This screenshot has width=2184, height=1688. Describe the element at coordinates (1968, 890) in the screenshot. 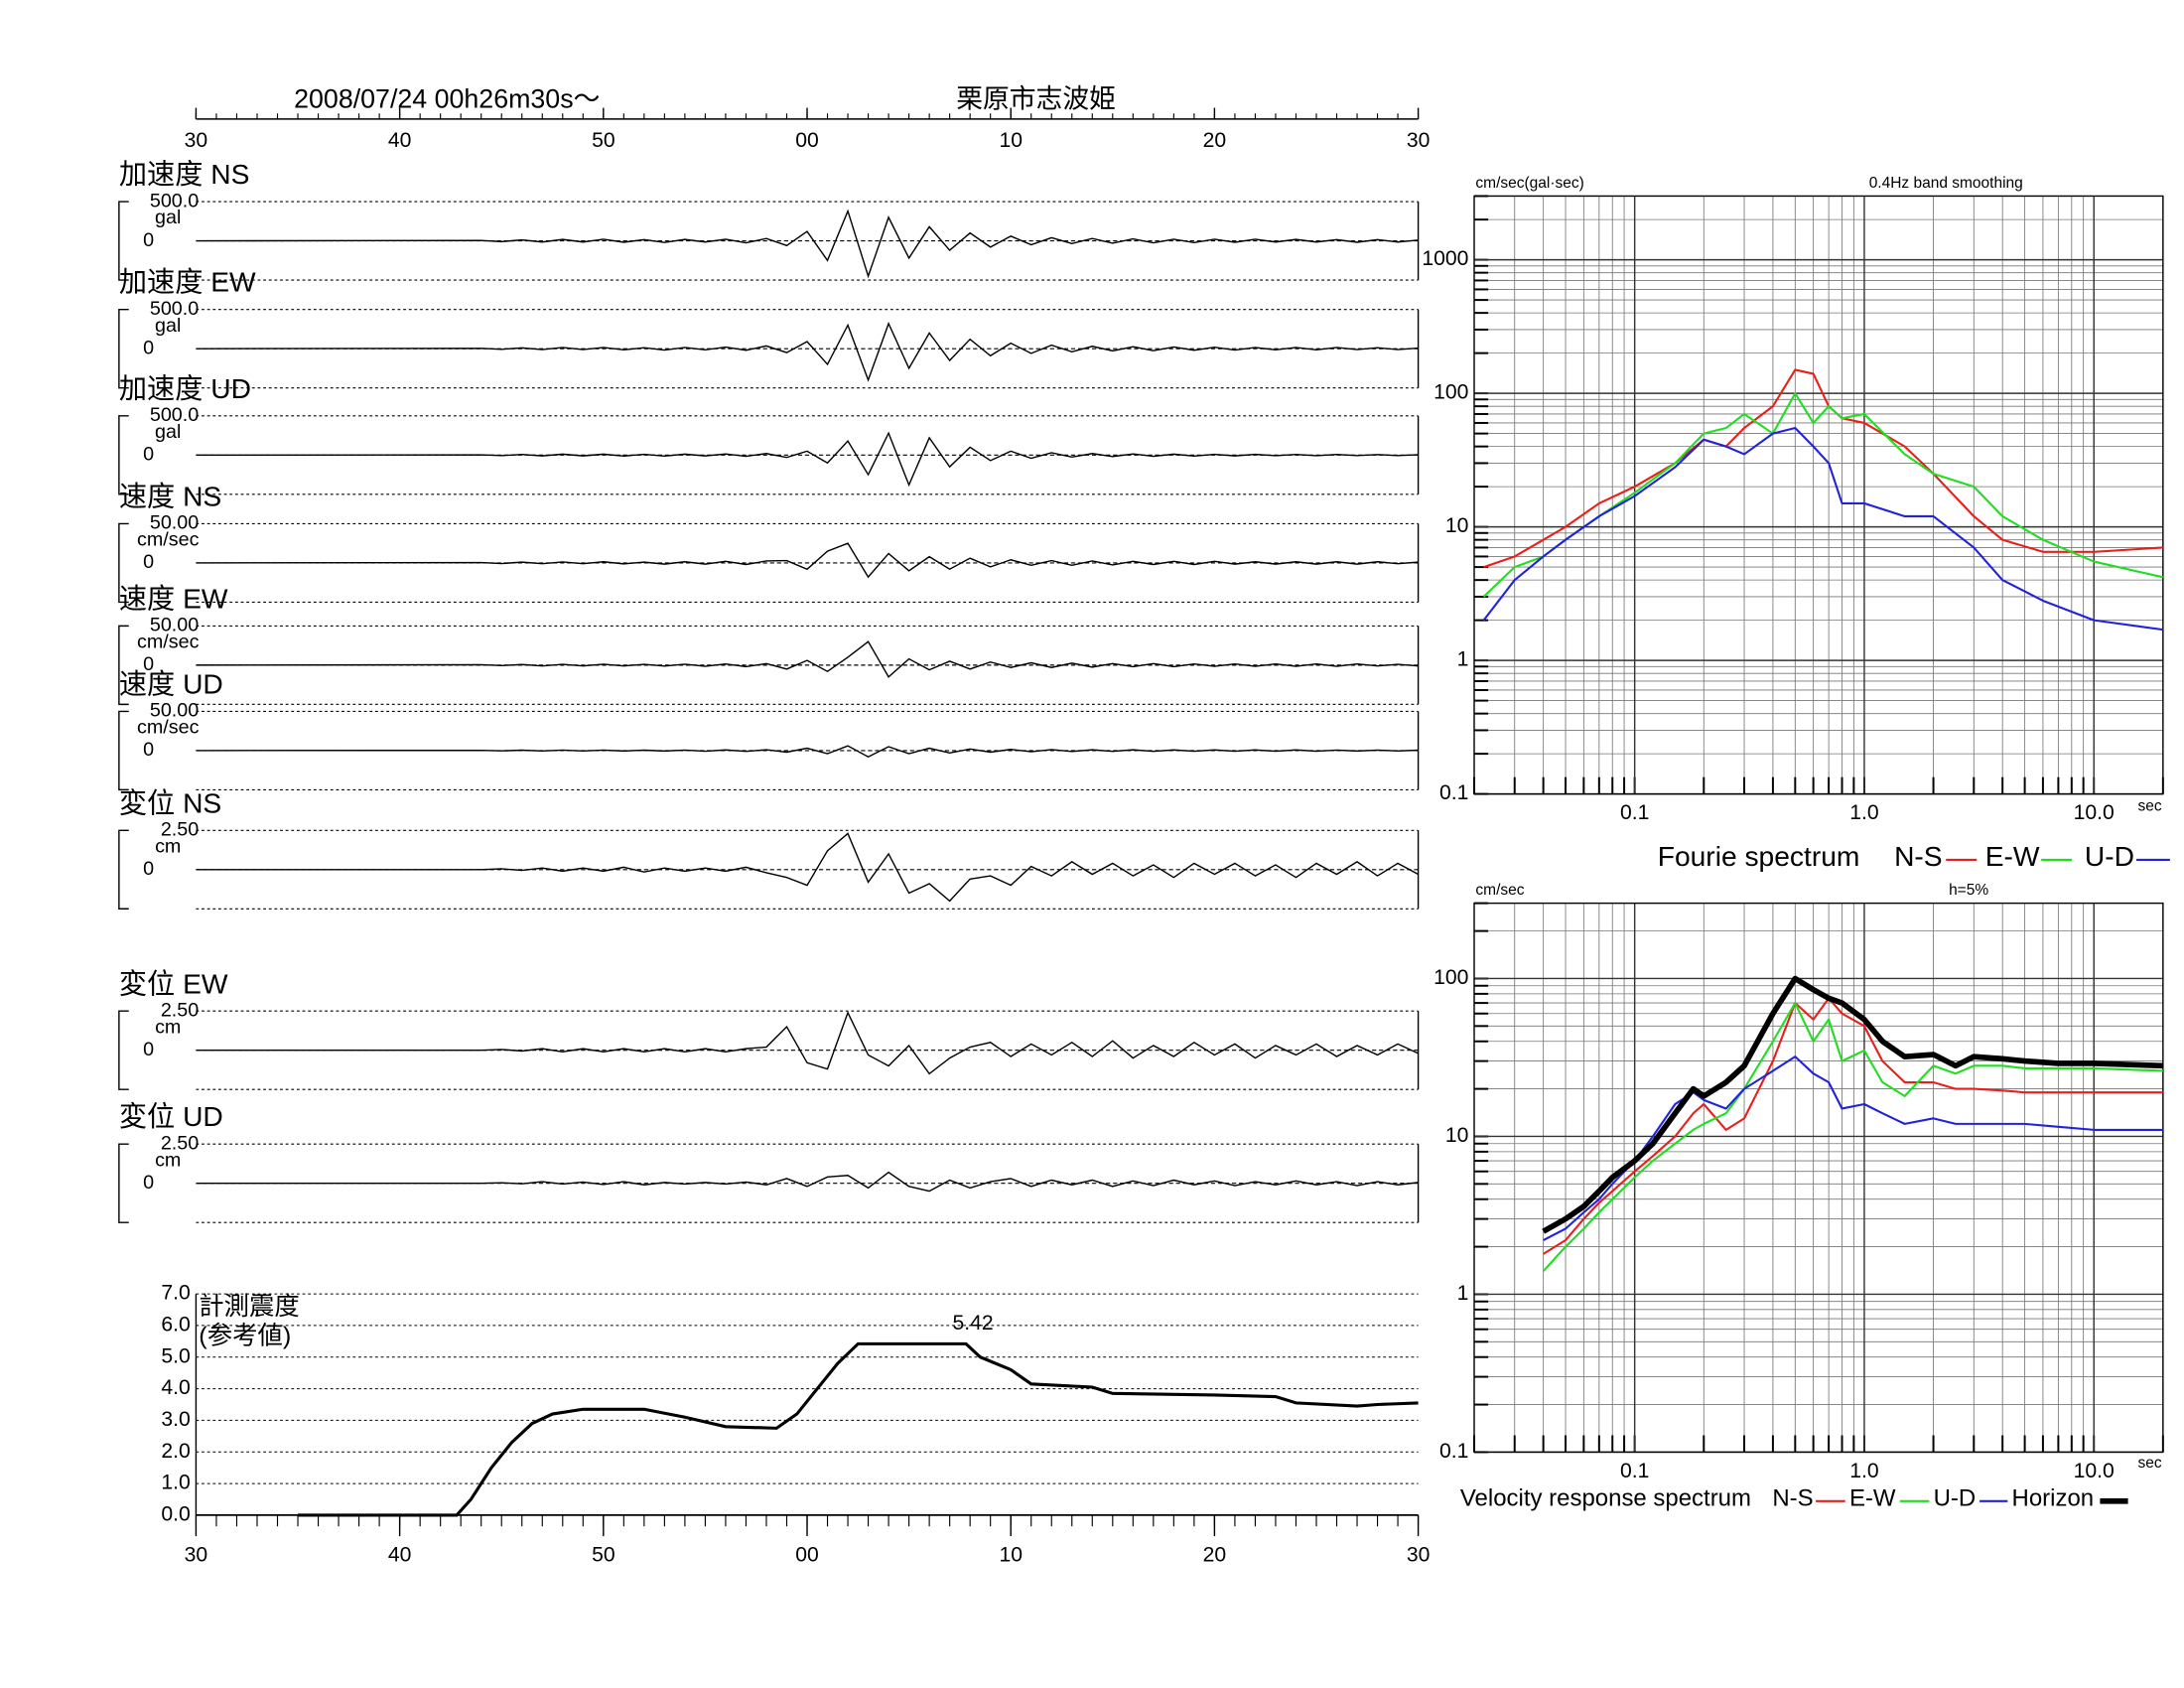

I see `note: h=5%` at that location.